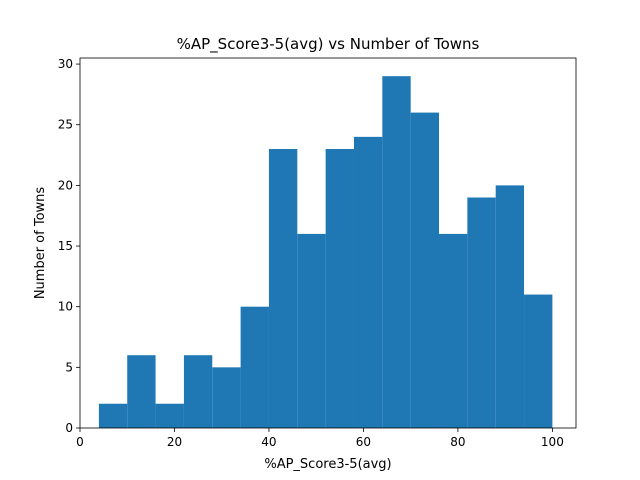  Describe the element at coordinates (65, 307) in the screenshot. I see `y-tick-label: 10` at that location.